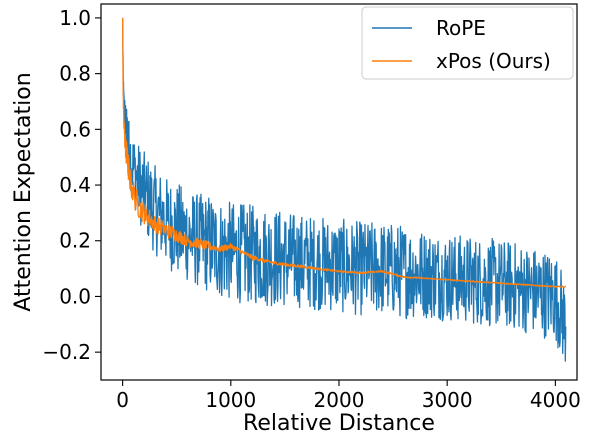 The width and height of the screenshot is (591, 439). I want to click on x-tick-label: 2000, so click(339, 400).